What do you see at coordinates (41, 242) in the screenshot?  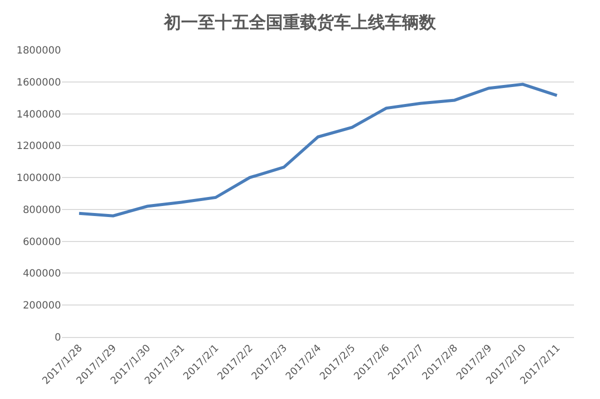 I see `y-tick-label: 600000` at bounding box center [41, 242].